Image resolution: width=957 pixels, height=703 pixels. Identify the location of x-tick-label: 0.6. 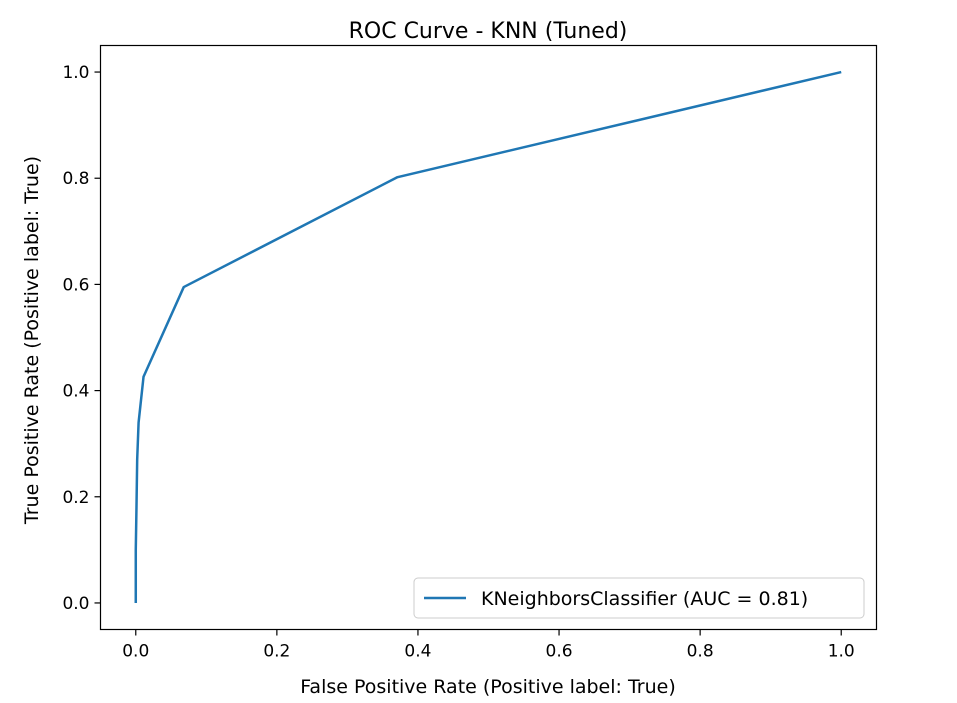
(559, 652).